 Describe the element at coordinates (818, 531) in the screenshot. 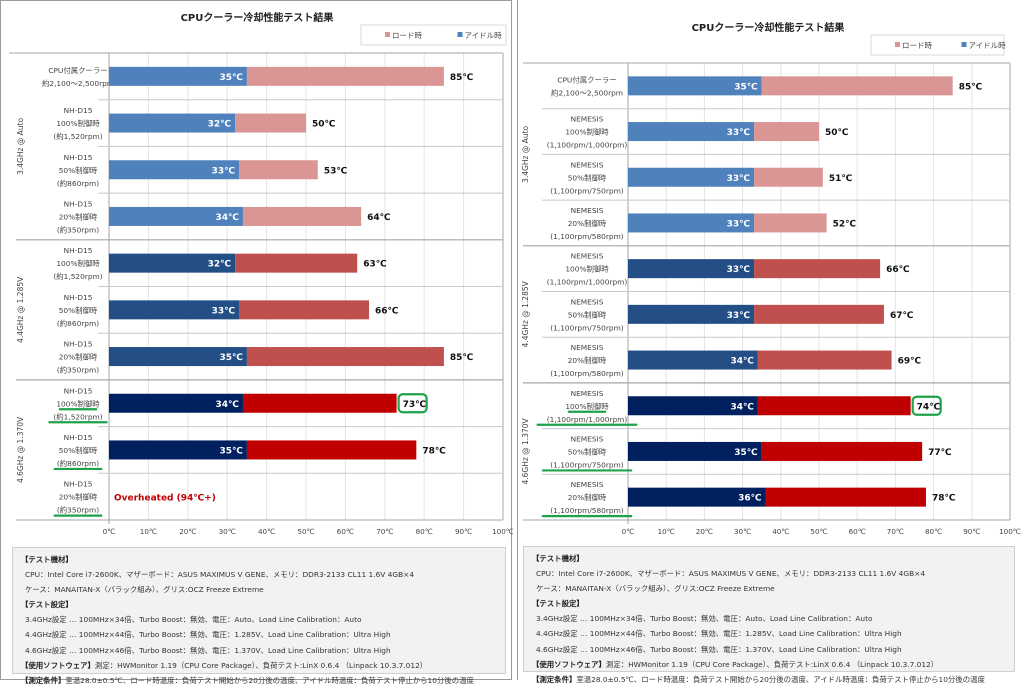

I see `x-tick-label: 50℃` at that location.